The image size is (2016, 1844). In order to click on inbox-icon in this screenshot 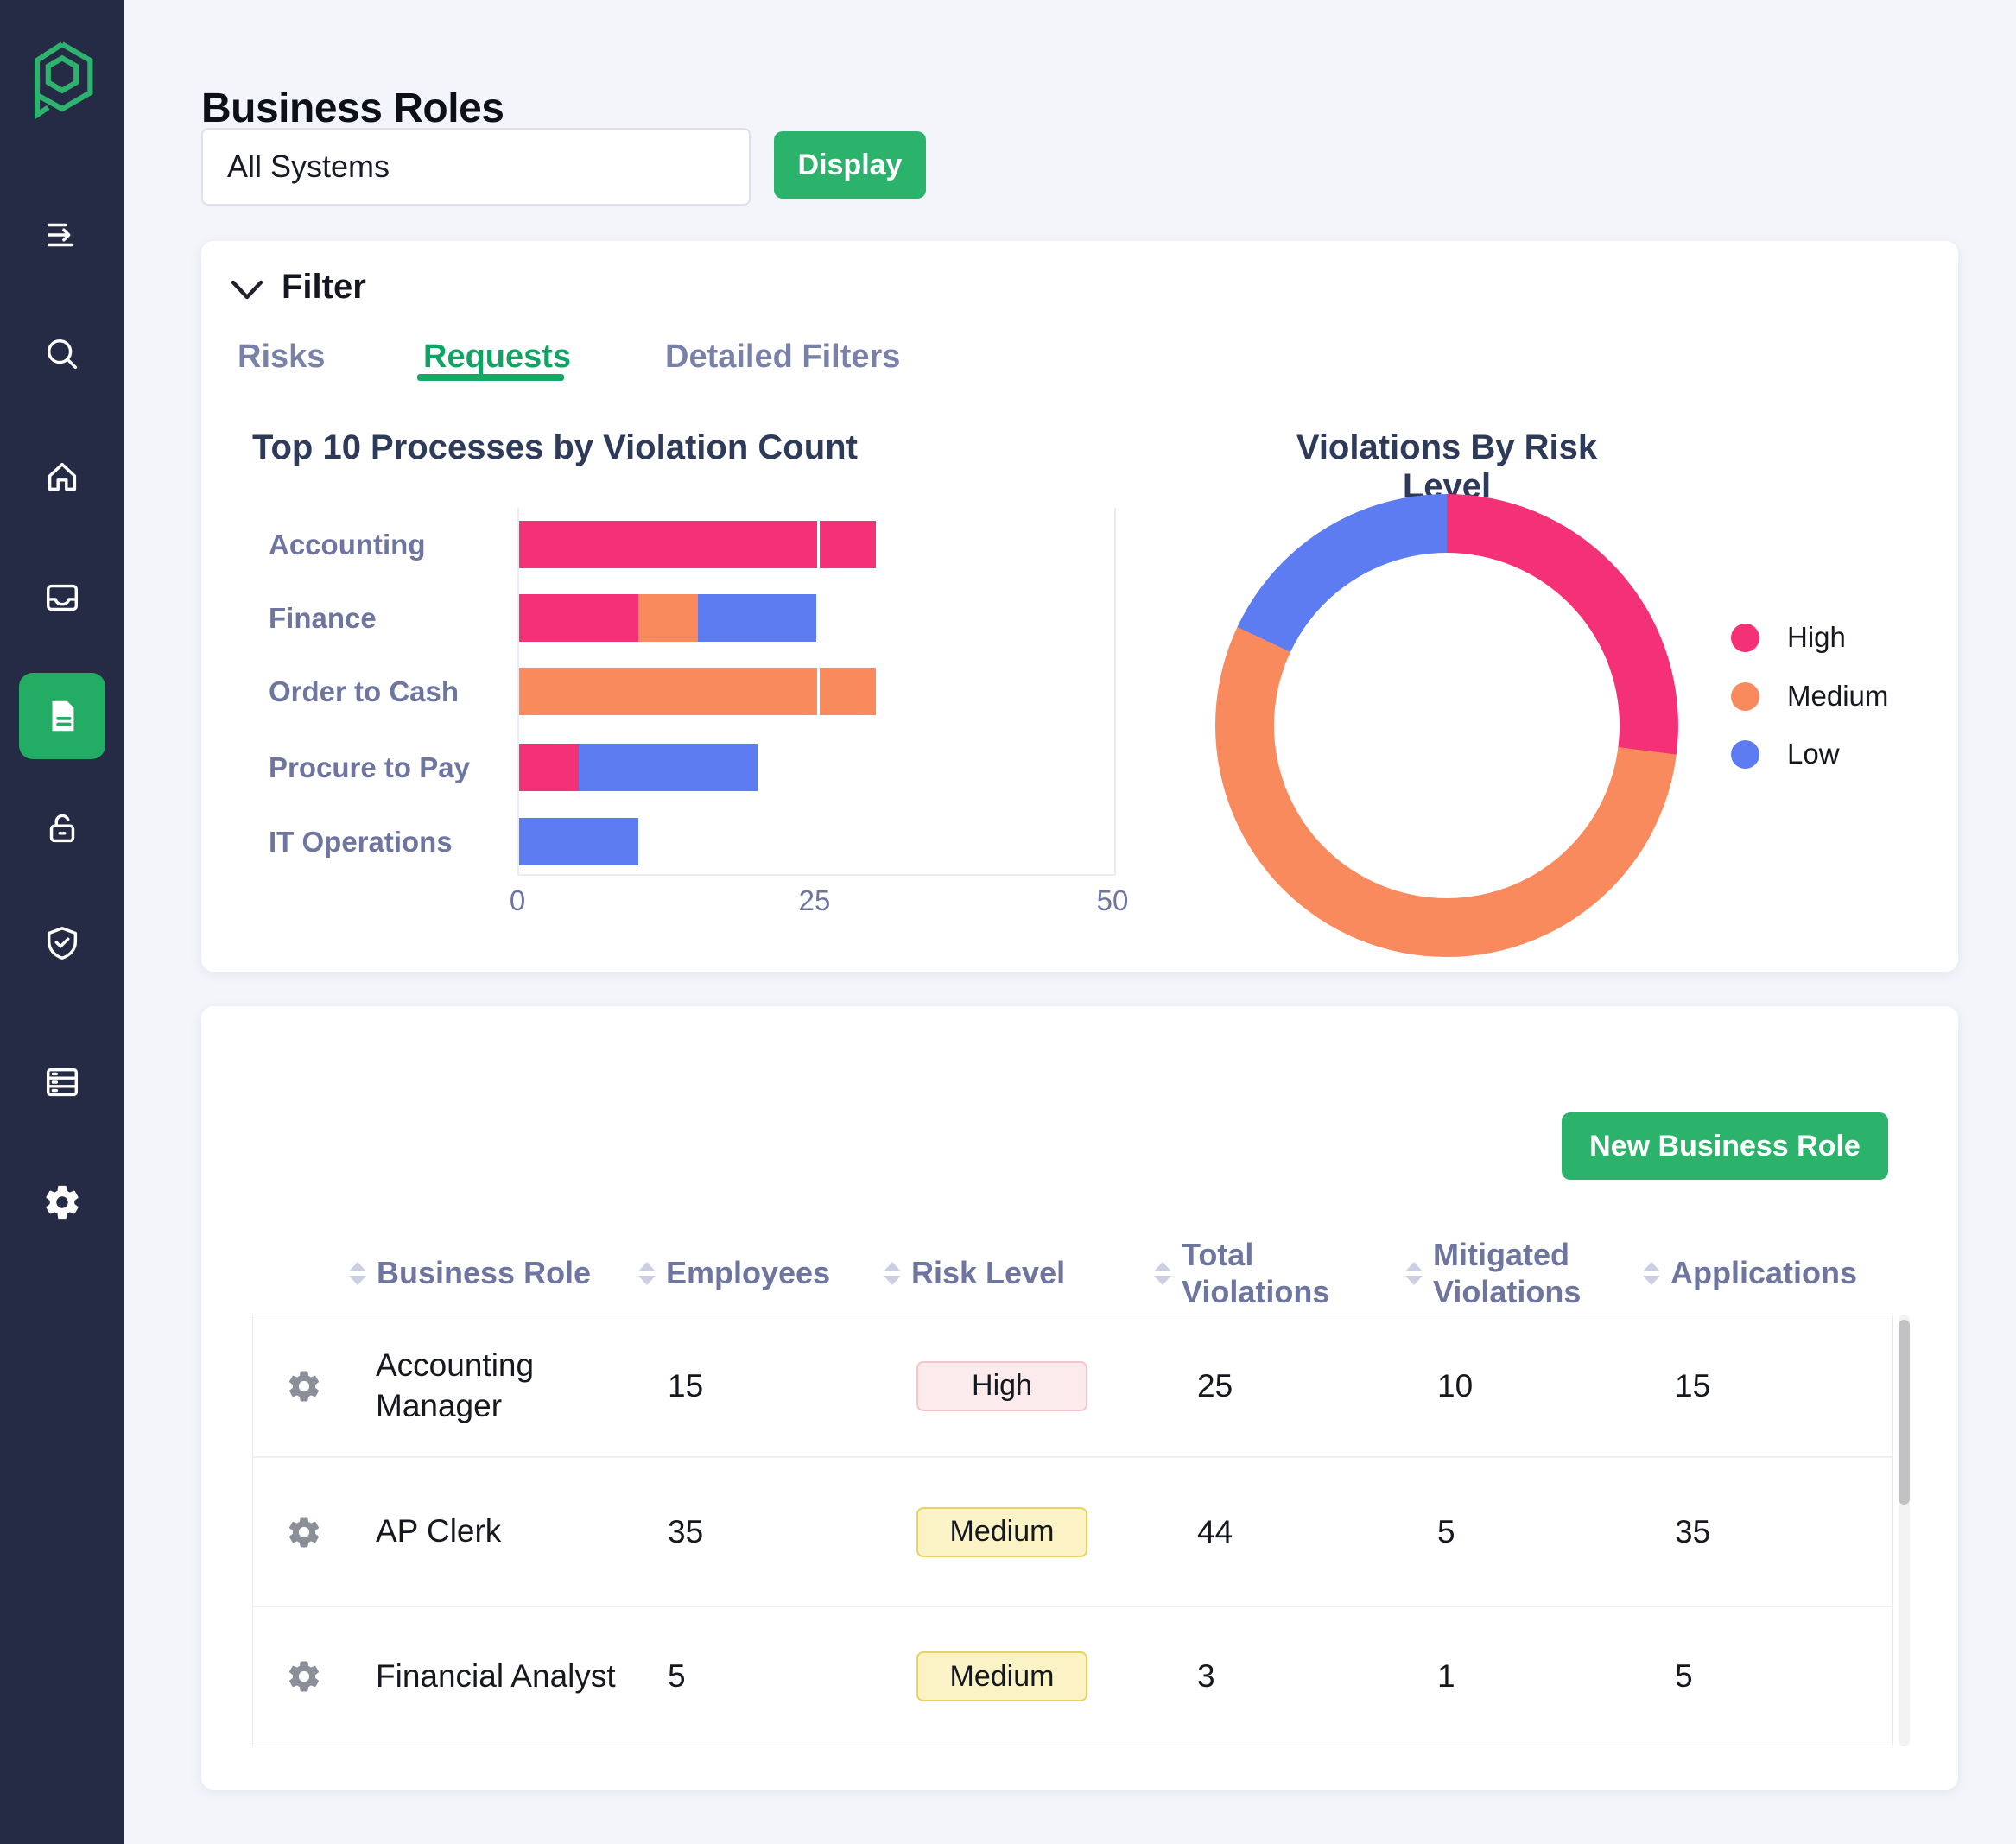, I will do `click(62, 598)`.